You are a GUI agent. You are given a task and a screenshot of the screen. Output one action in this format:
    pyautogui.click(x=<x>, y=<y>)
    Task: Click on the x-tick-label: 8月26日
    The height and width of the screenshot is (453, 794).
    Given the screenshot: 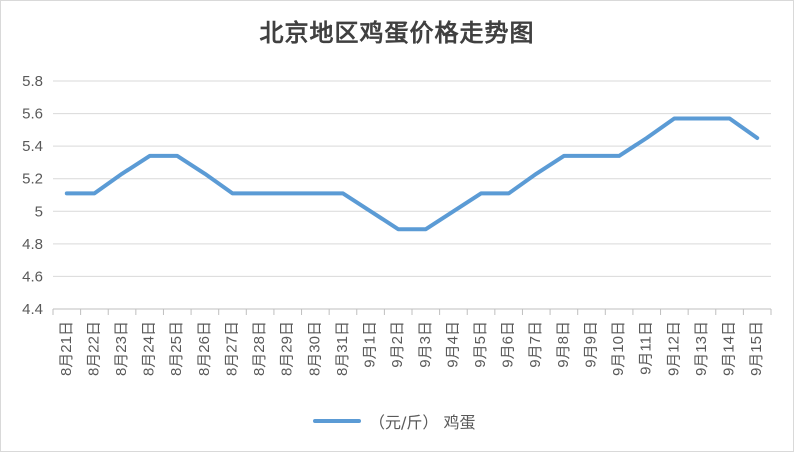 What is the action you would take?
    pyautogui.click(x=204, y=348)
    